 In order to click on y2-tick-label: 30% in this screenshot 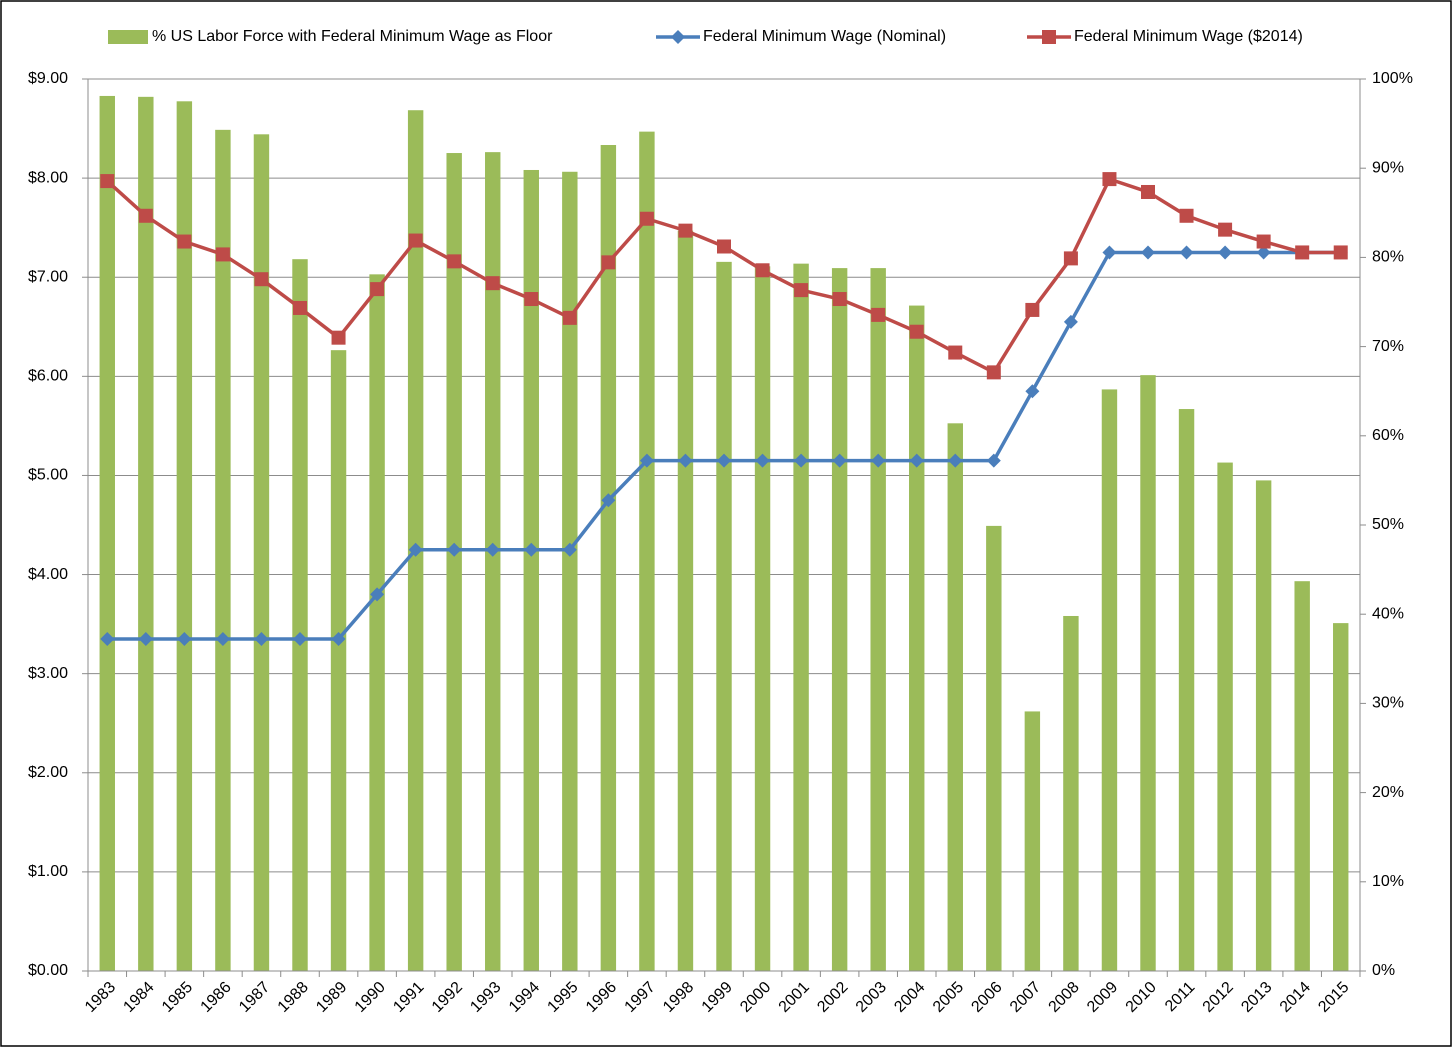, I will do `click(1388, 703)`.